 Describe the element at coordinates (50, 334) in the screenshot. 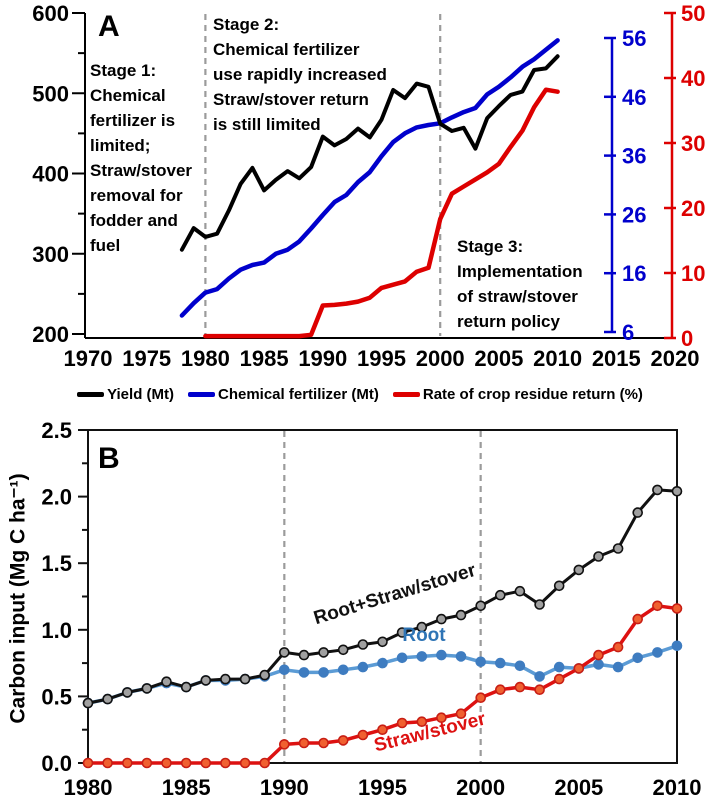

I see `panel-a-left-tick-label: 200` at that location.